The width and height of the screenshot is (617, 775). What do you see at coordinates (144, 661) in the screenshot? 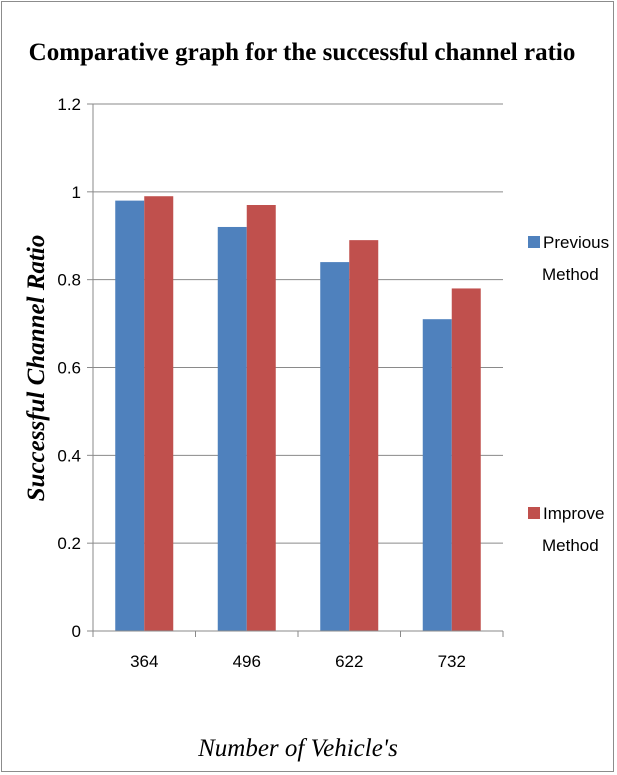
I see `x-tick-label: 364` at bounding box center [144, 661].